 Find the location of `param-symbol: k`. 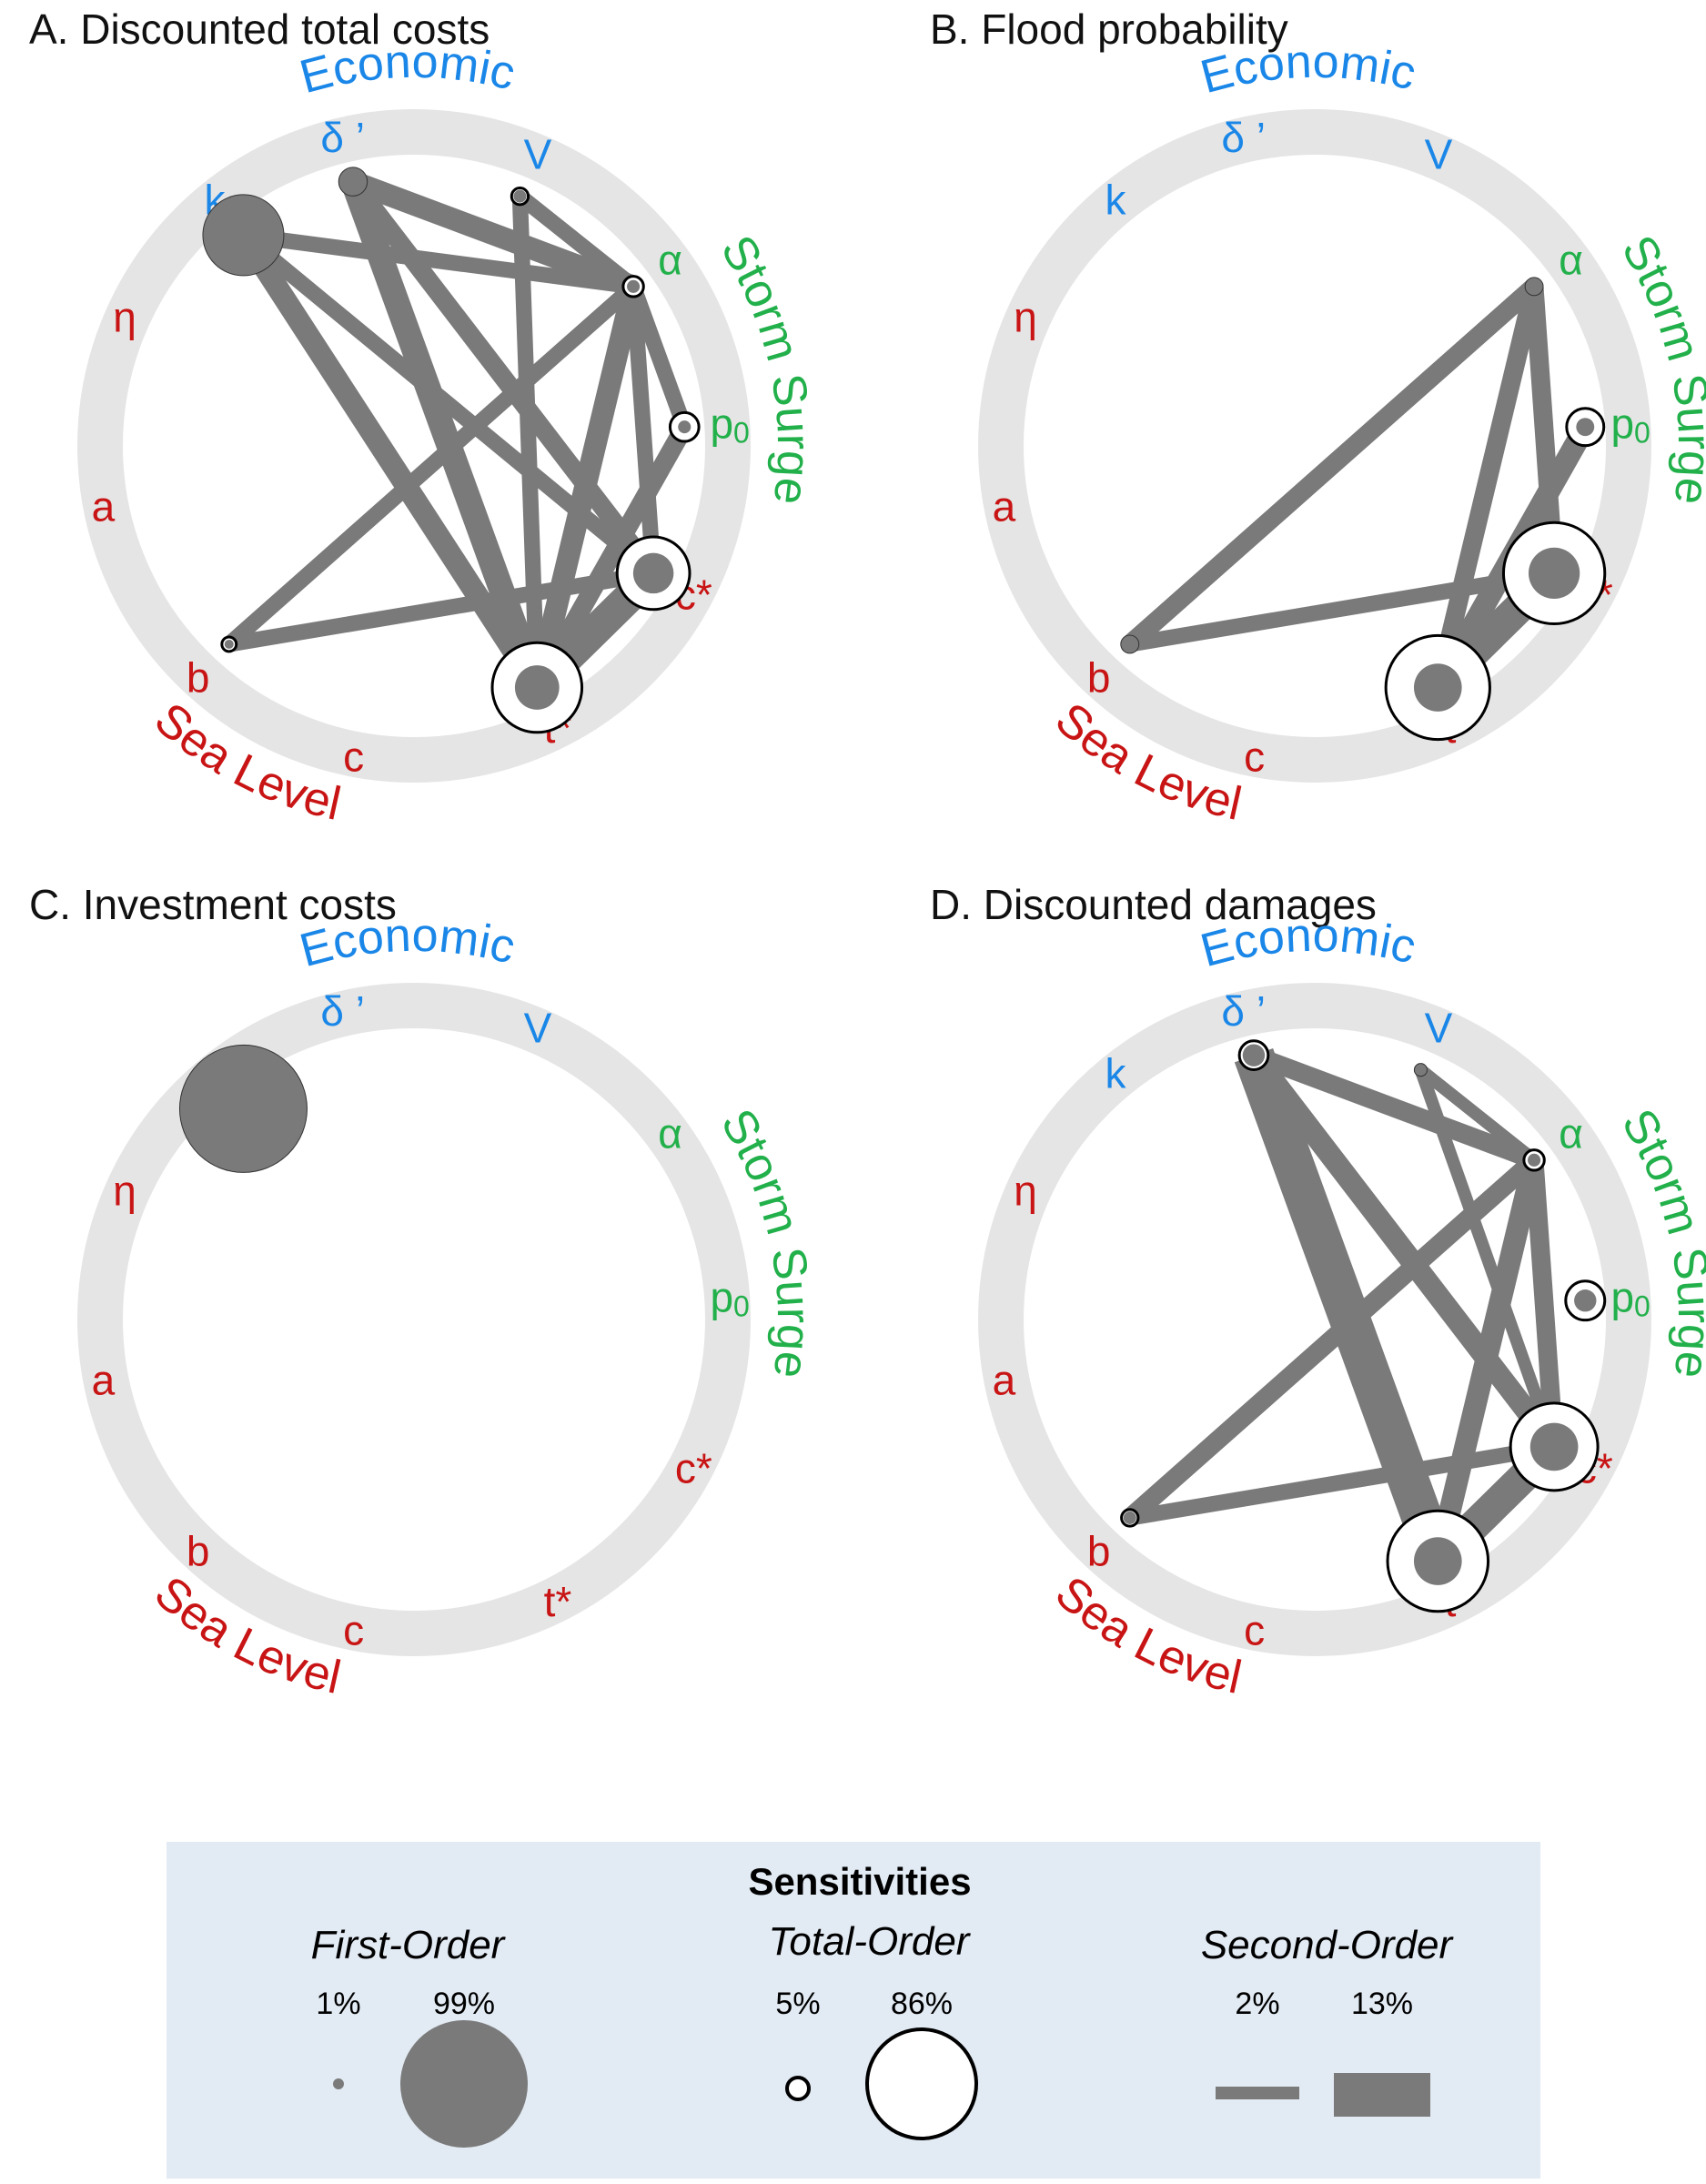

param-symbol: k is located at coordinates (1115, 200).